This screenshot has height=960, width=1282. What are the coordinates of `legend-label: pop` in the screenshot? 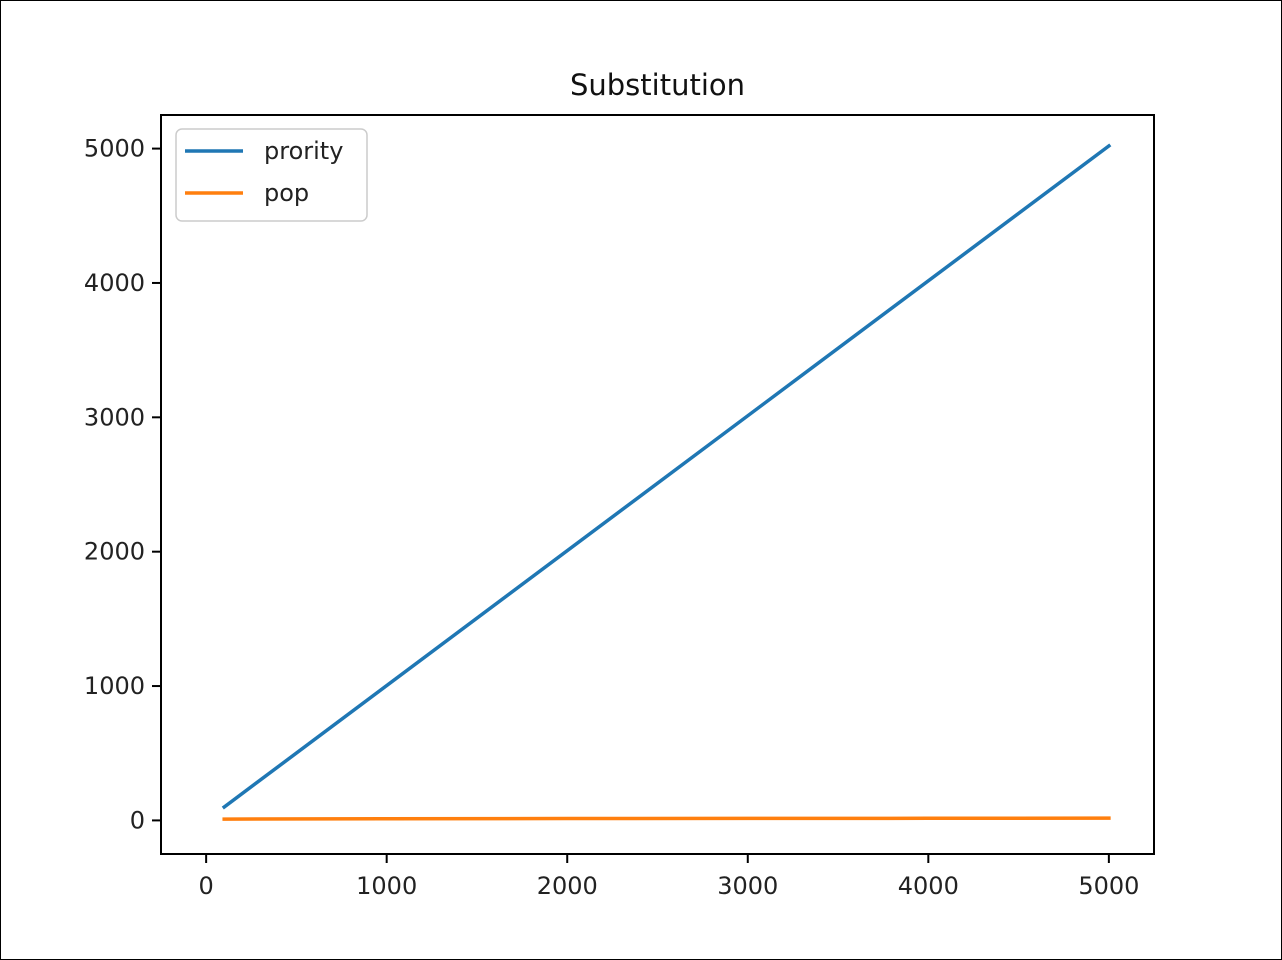 It's located at (286, 193).